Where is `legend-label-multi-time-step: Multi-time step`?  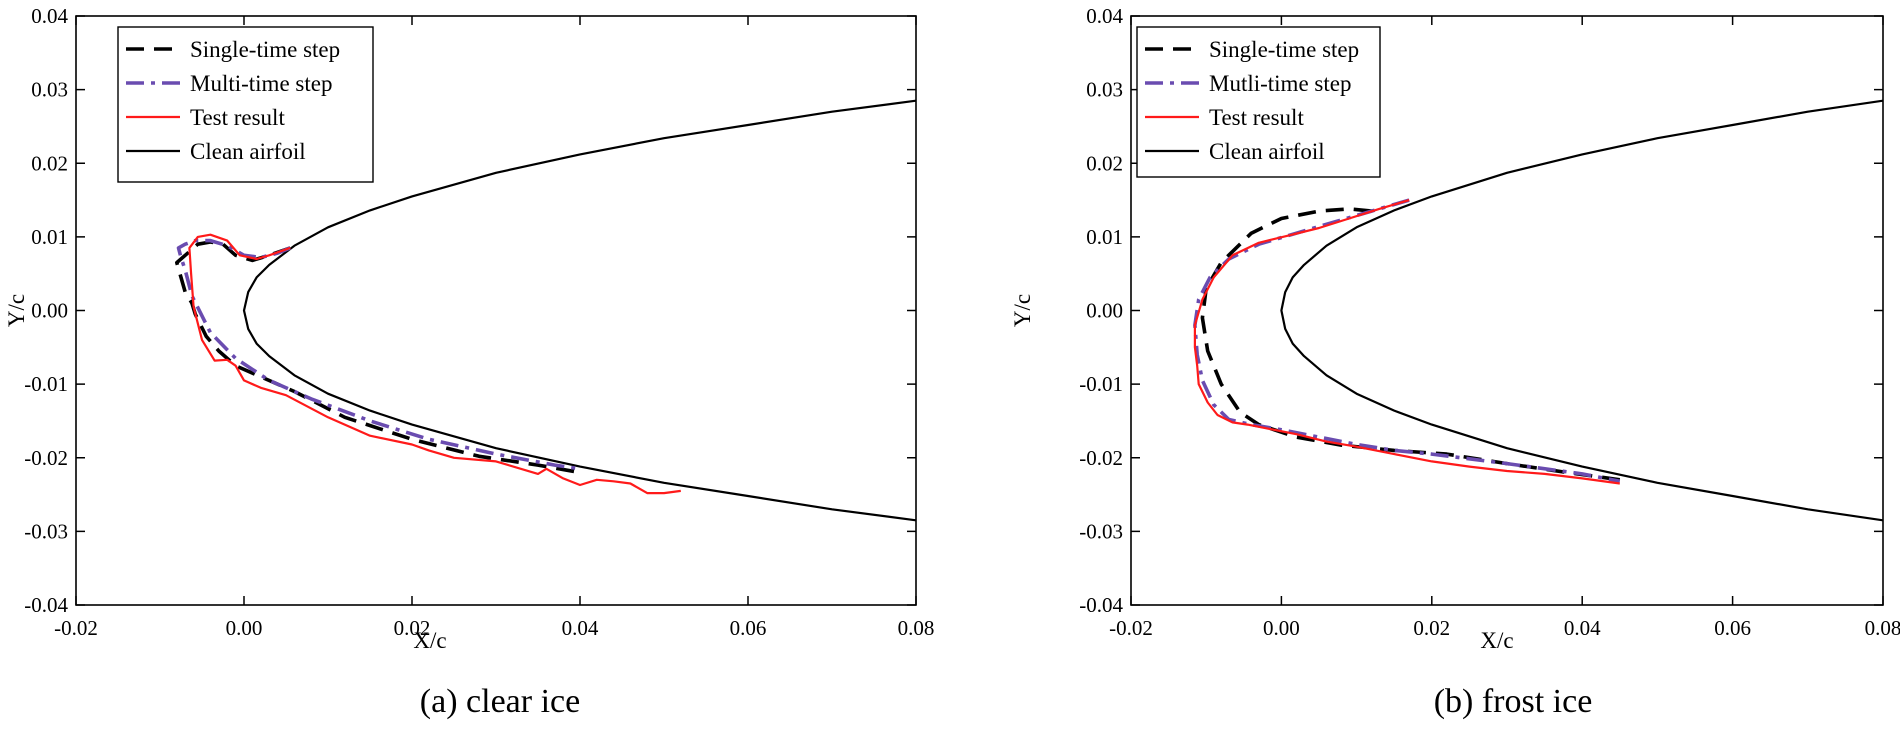
legend-label-multi-time-step: Multi-time step is located at coordinates (261, 83).